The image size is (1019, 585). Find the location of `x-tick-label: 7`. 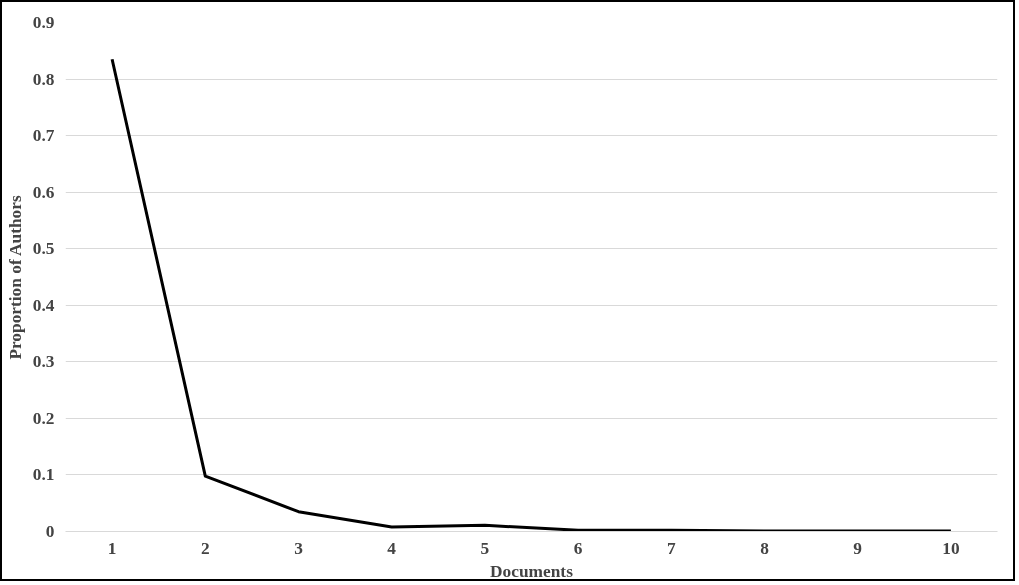

x-tick-label: 7 is located at coordinates (671, 548).